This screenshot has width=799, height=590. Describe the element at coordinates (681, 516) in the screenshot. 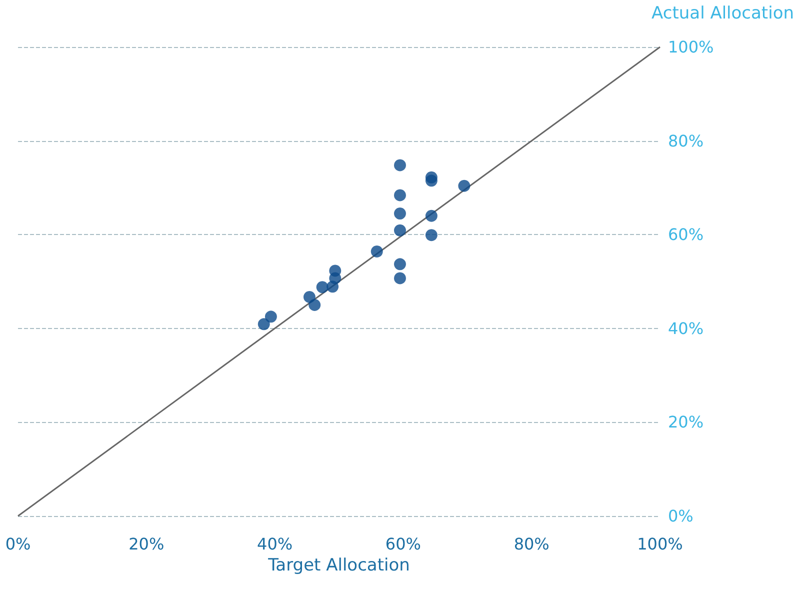

I see `y-tick-label: 0%` at that location.